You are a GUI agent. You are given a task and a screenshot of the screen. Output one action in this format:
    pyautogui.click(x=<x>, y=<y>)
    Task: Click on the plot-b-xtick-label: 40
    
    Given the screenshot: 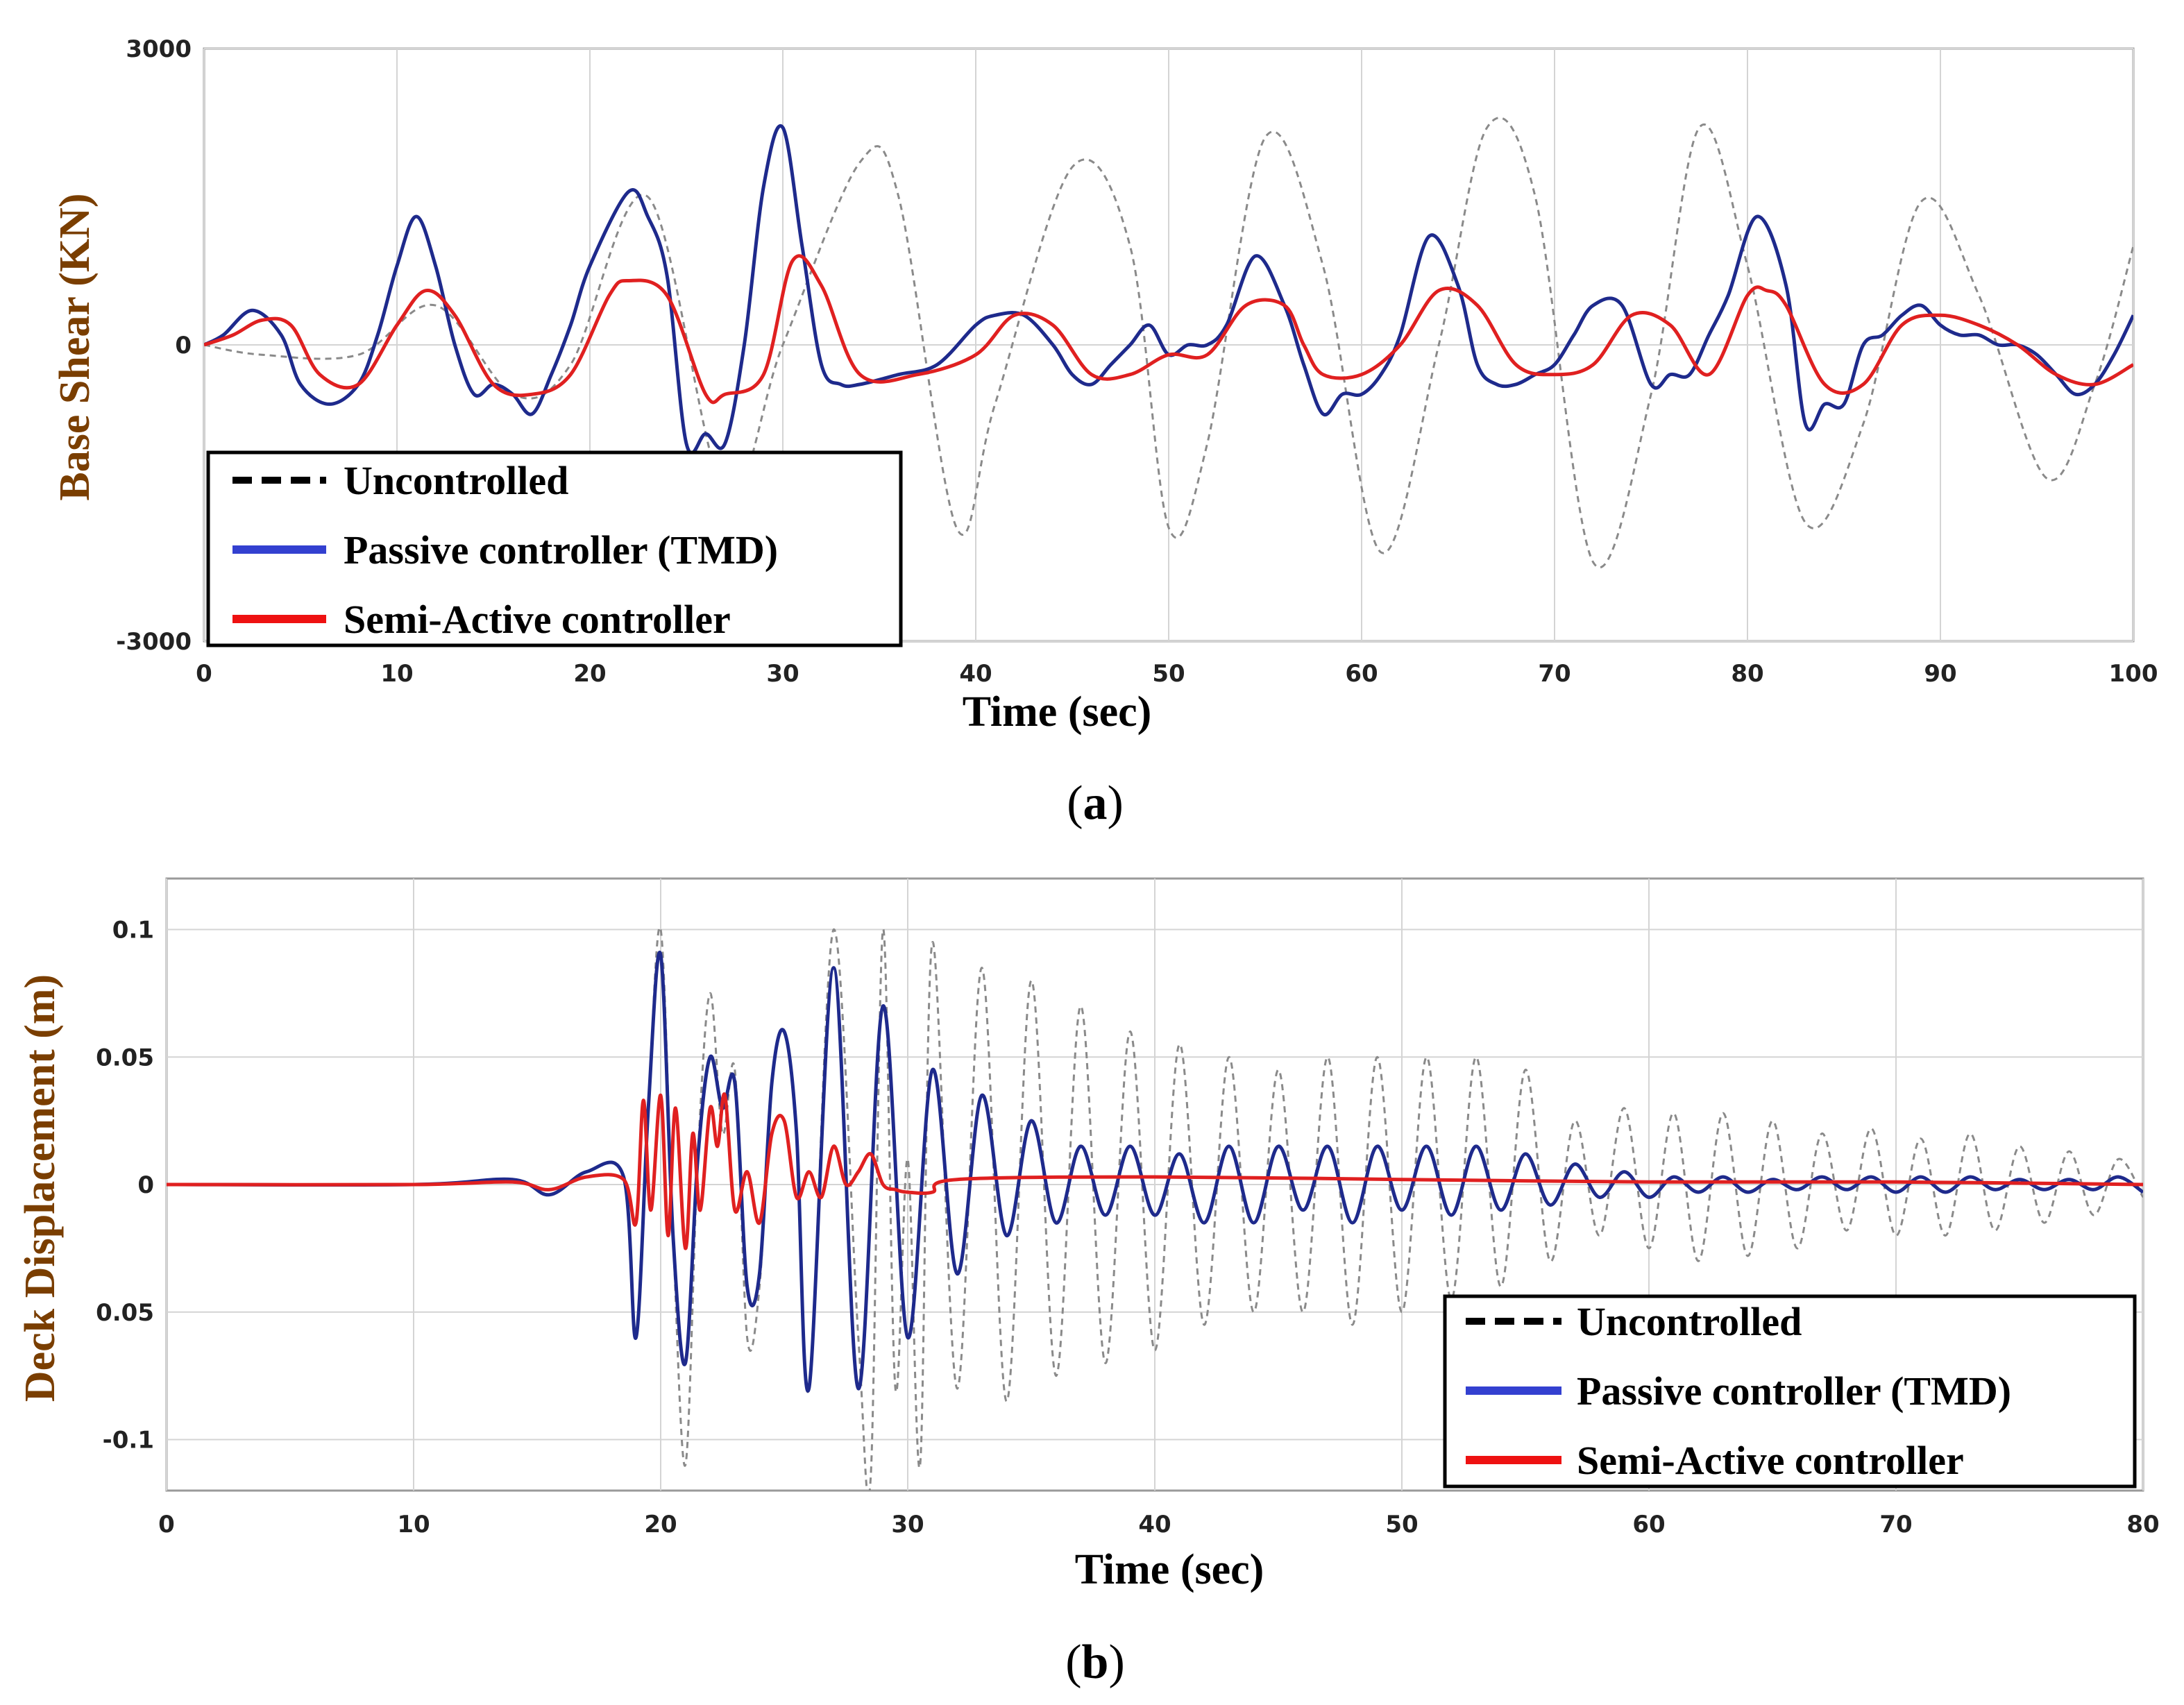 What is the action you would take?
    pyautogui.click(x=1154, y=1525)
    